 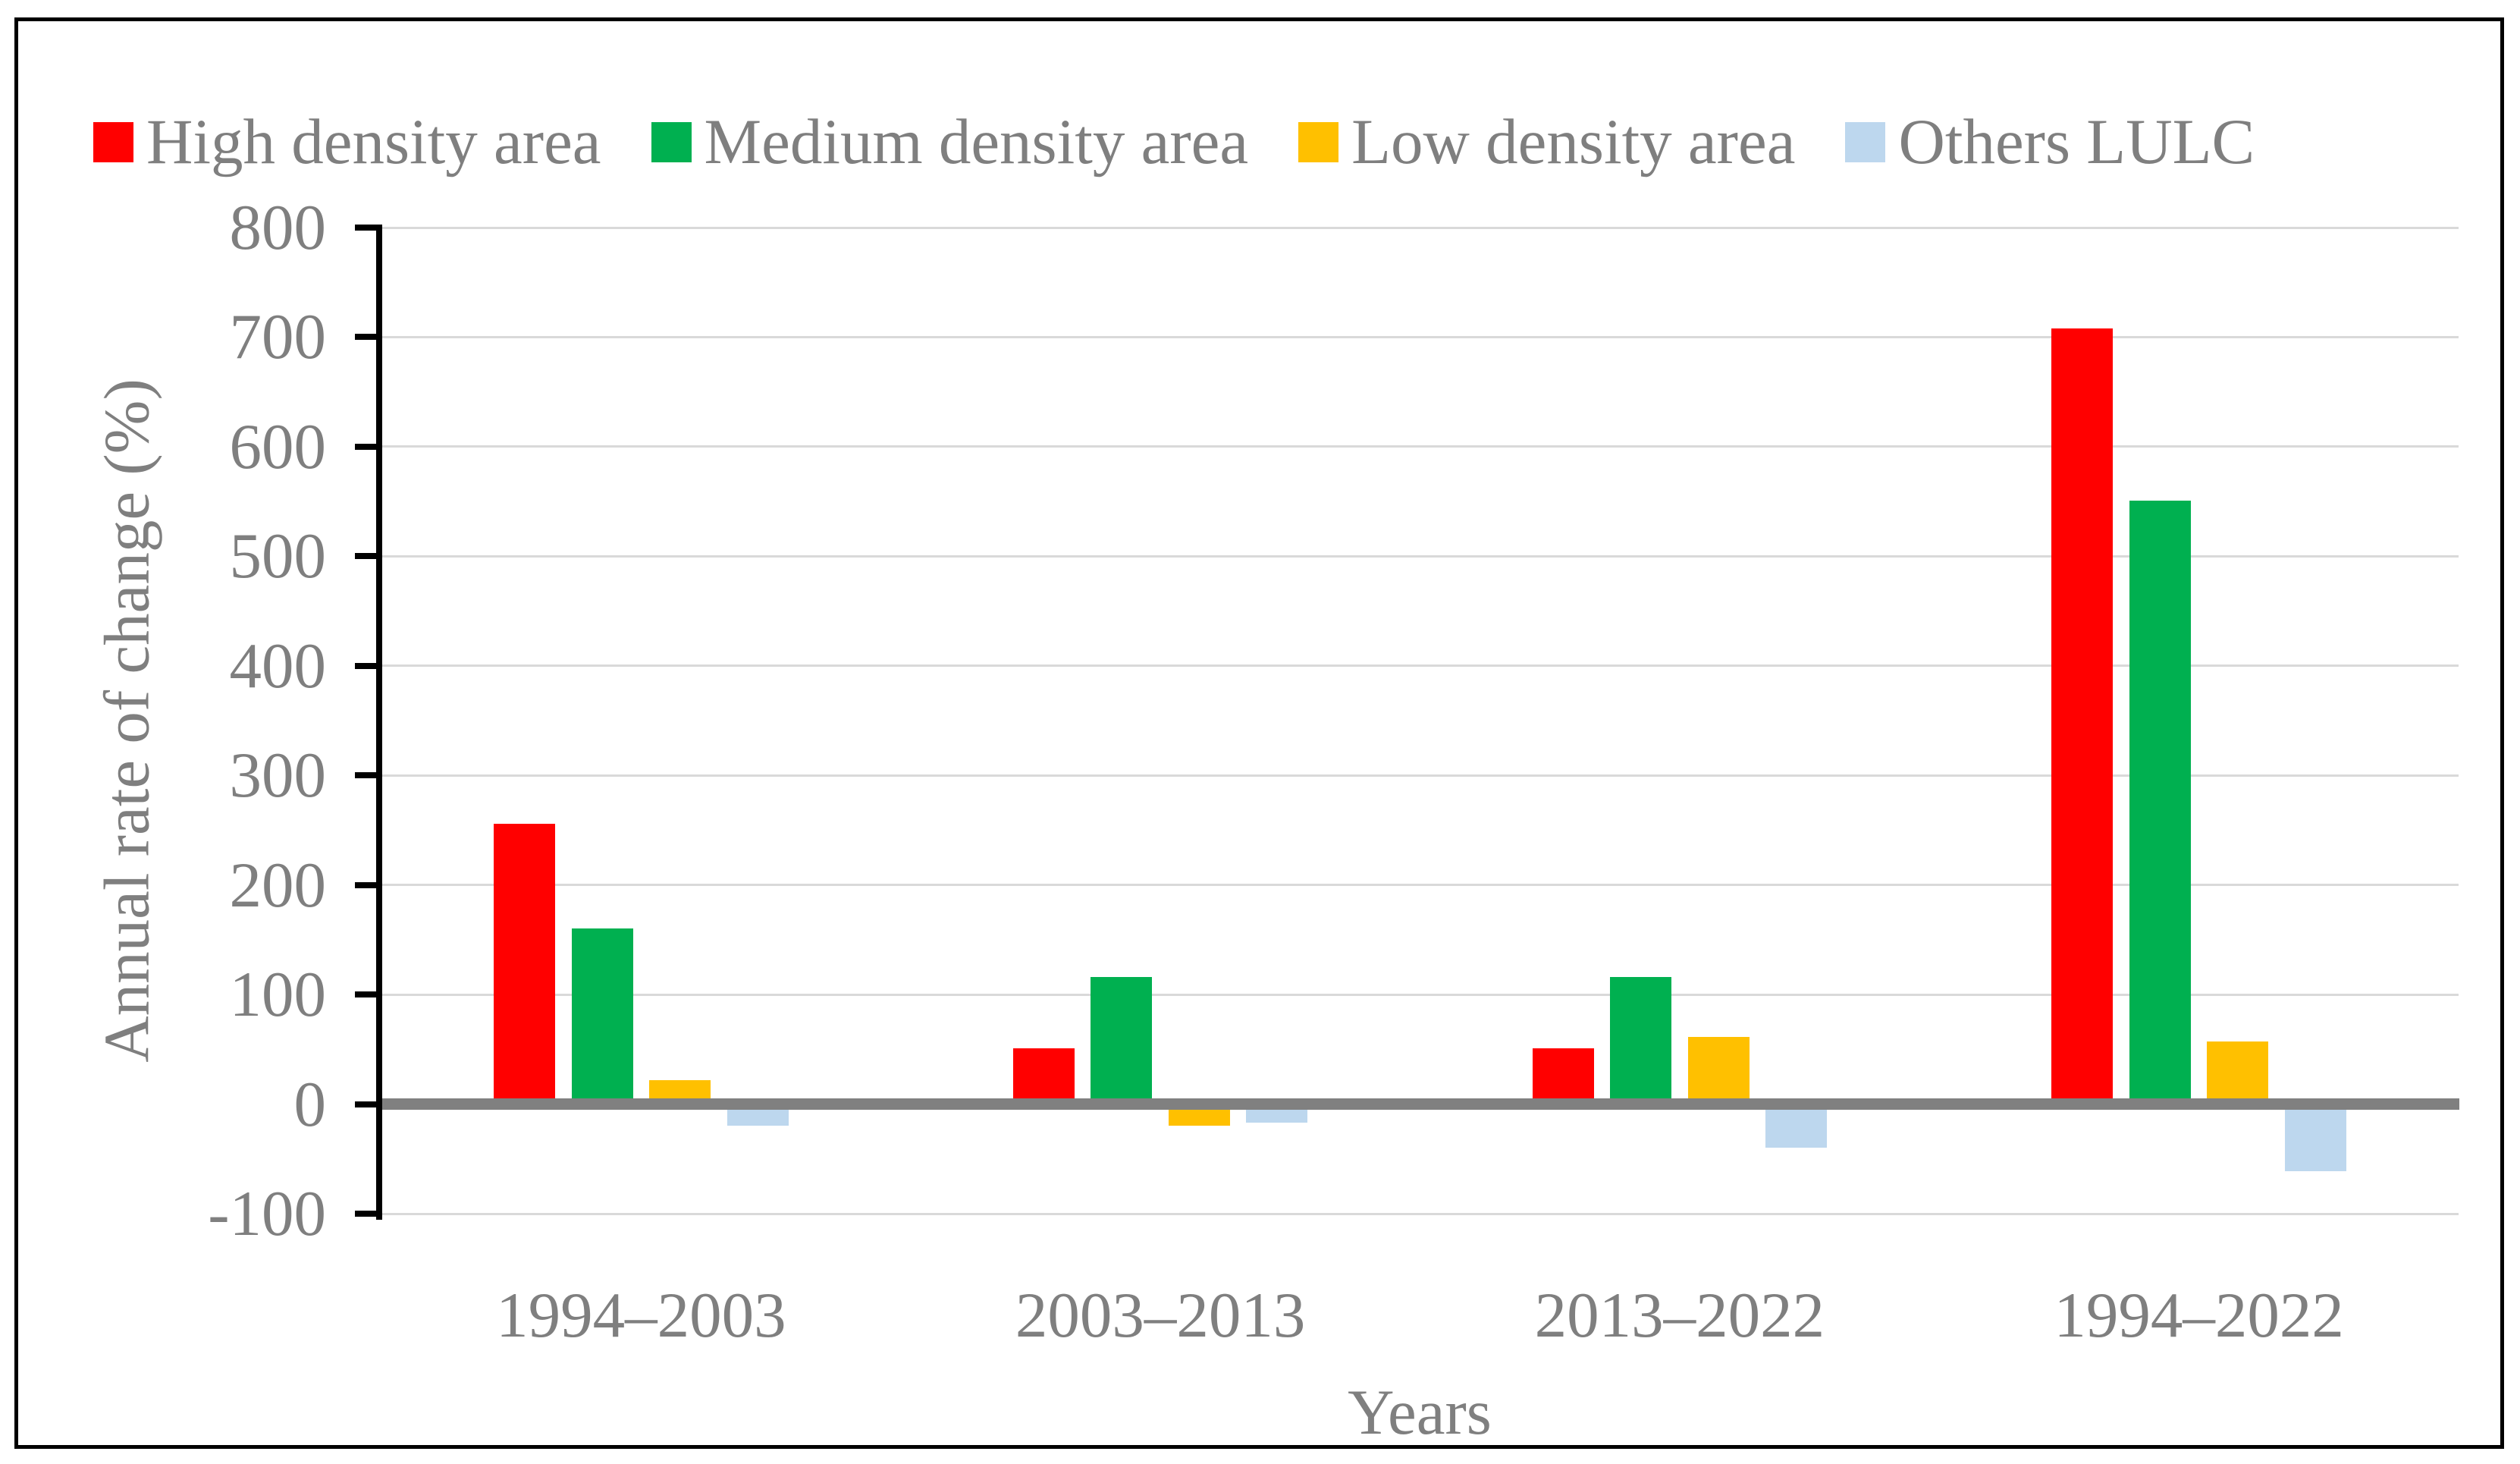 I want to click on y-tick-label: -100, so click(x=267, y=1213).